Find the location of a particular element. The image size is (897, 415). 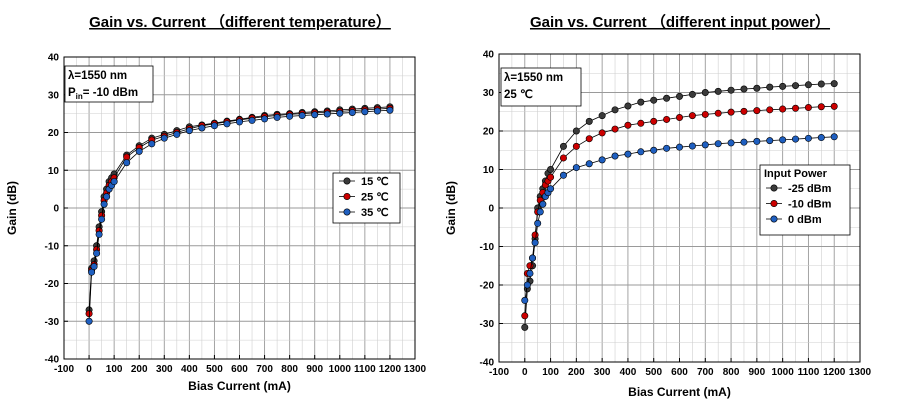

x-tick-label: 100 is located at coordinates (114, 369).